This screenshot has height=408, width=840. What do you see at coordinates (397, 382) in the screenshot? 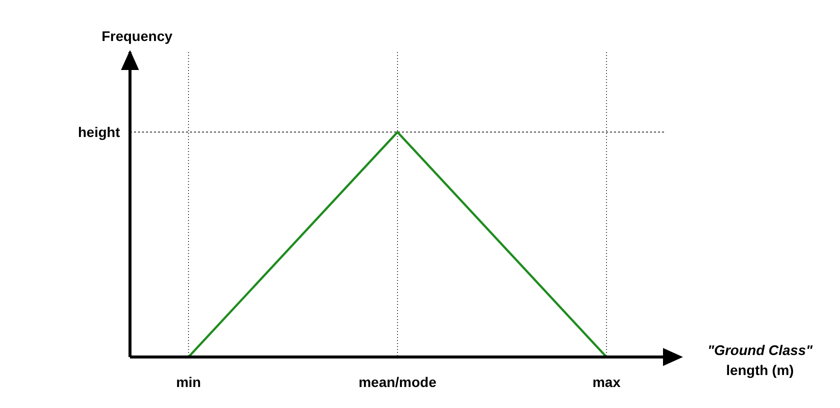
I see `x-tick-label: mean/mode` at bounding box center [397, 382].